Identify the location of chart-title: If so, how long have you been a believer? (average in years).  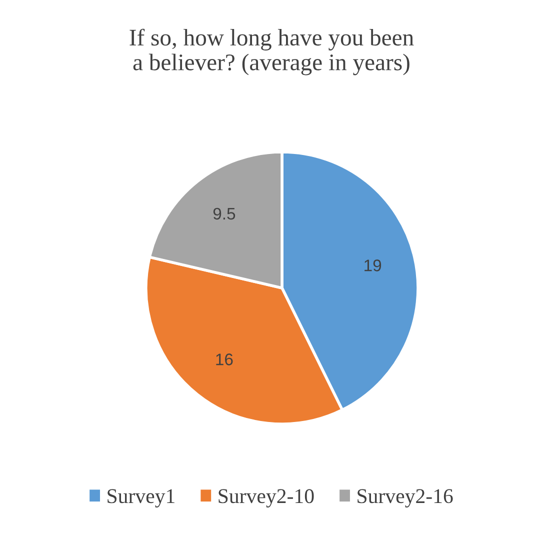
(272, 52).